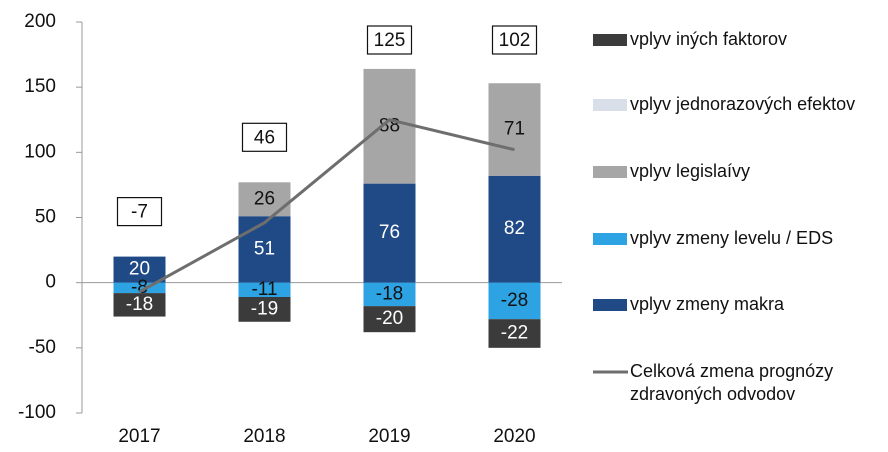 The width and height of the screenshot is (888, 452). Describe the element at coordinates (40, 151) in the screenshot. I see `y-tick-label: 100` at that location.